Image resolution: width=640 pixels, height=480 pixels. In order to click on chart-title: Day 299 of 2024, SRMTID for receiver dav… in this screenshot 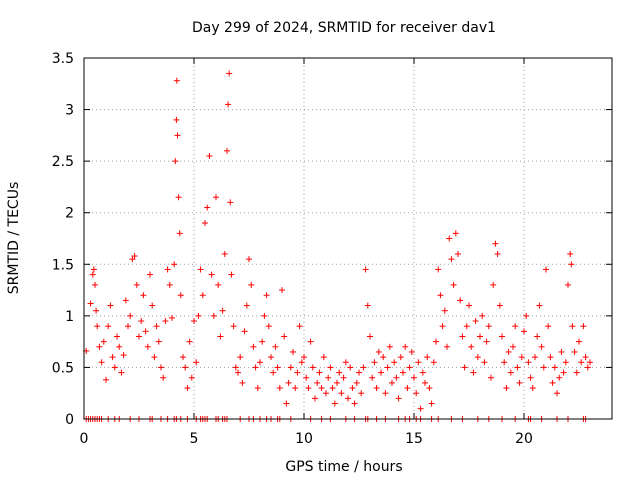, I will do `click(344, 28)`.